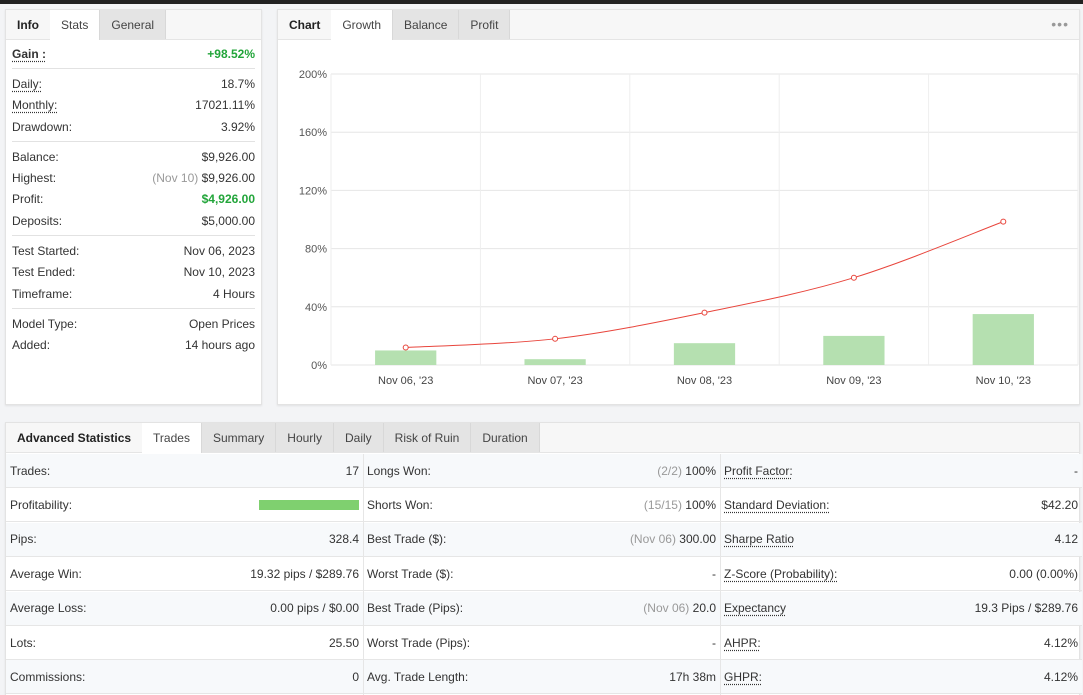 The image size is (1083, 695). Describe the element at coordinates (74, 437) in the screenshot. I see `tab-advanced-statistics: Advanced Statistics` at that location.